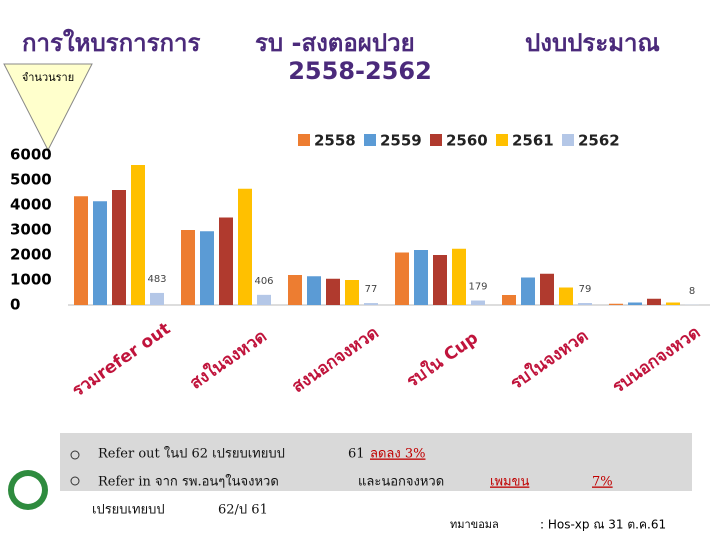 Image resolution: width=720 pixels, height=540 pixels. Describe the element at coordinates (111, 42) in the screenshot. I see `title-left: การใหบรการการ` at that location.